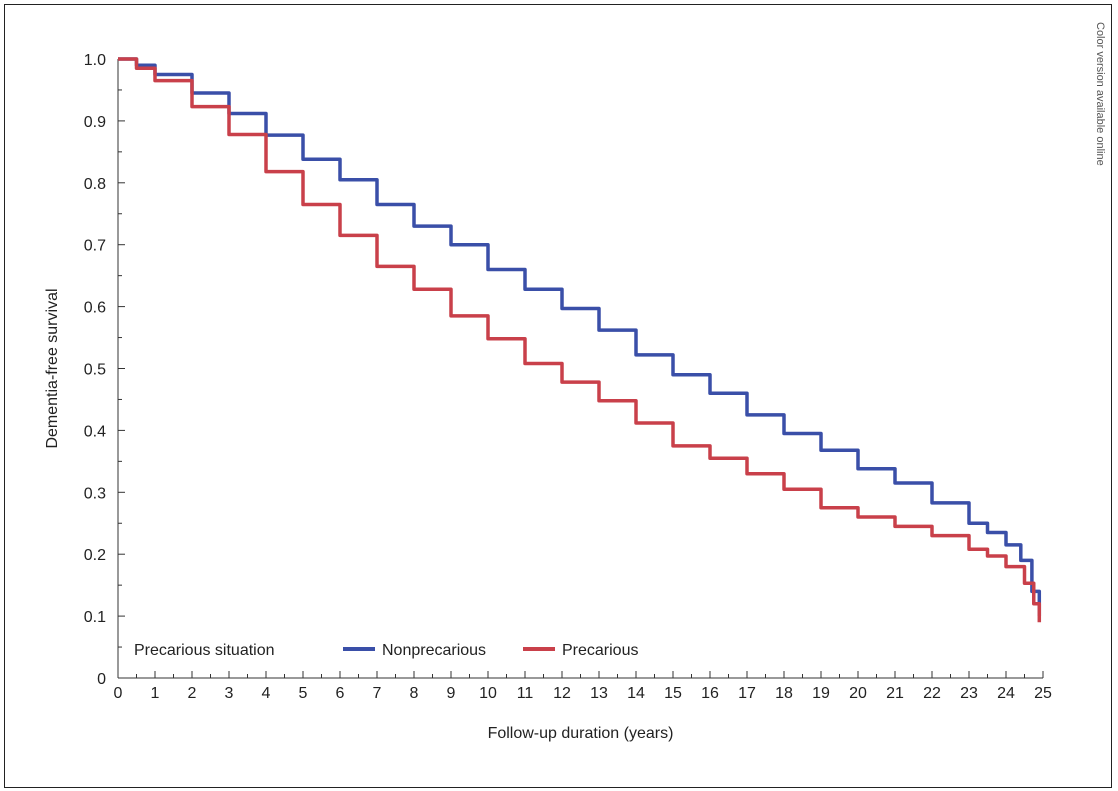 This screenshot has width=1118, height=791. I want to click on x-tick-label: 11, so click(525, 693).